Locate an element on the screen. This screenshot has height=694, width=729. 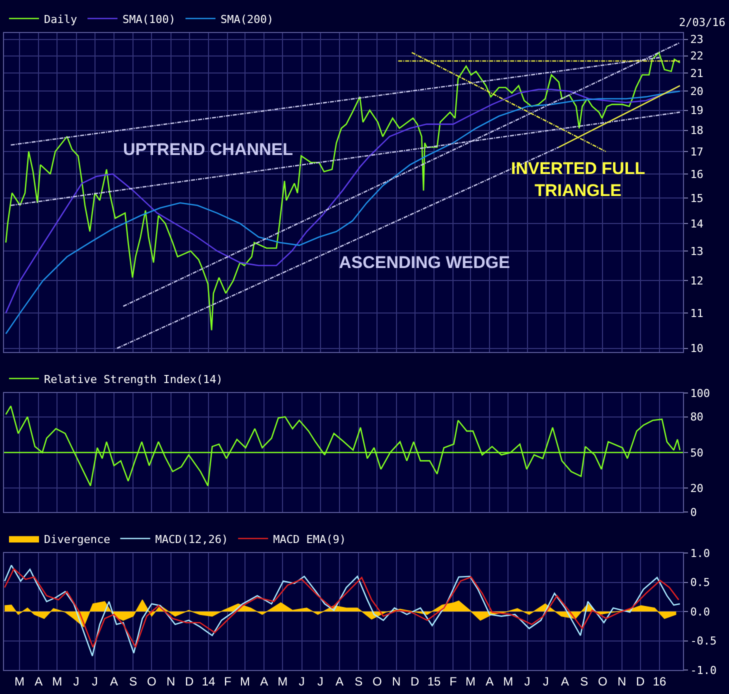
y-tick-label: 0.0 is located at coordinates (700, 611).